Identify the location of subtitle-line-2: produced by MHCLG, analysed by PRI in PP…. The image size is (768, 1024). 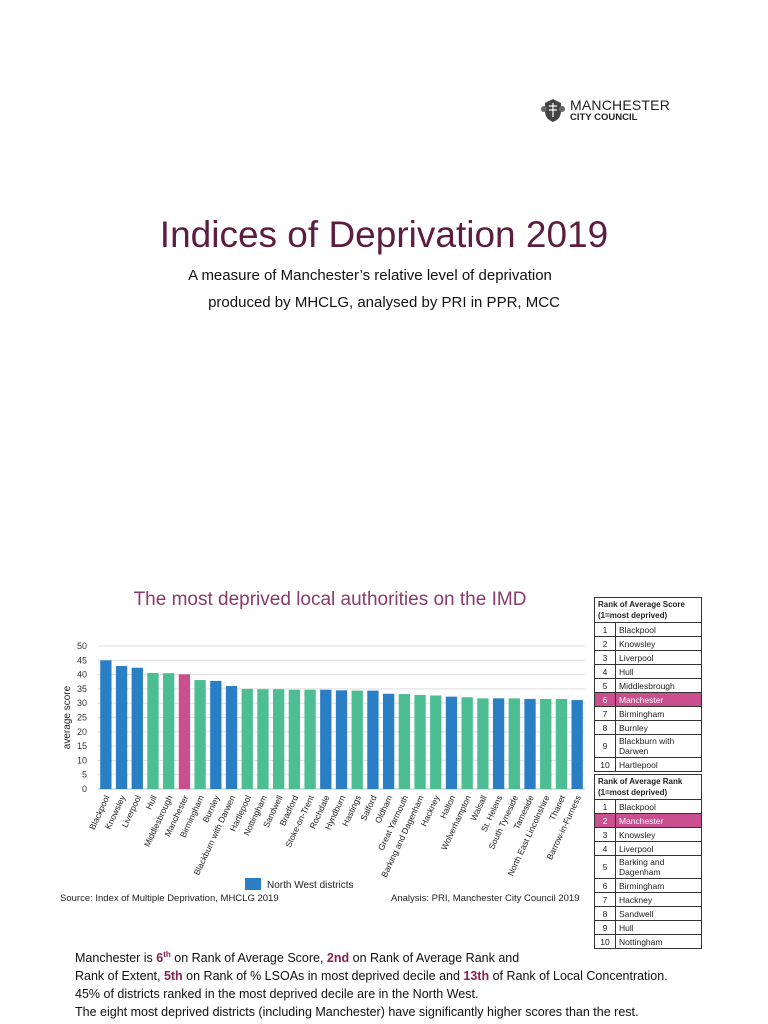
(384, 302).